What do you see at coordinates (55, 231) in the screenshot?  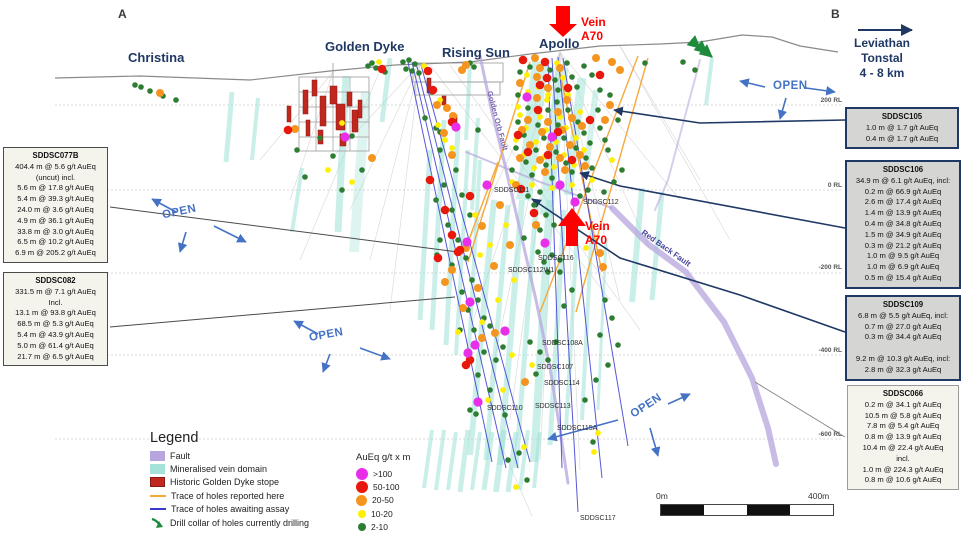 I see `drill-result-line: 33.8 m @ 3.0 g/t AuEq` at bounding box center [55, 231].